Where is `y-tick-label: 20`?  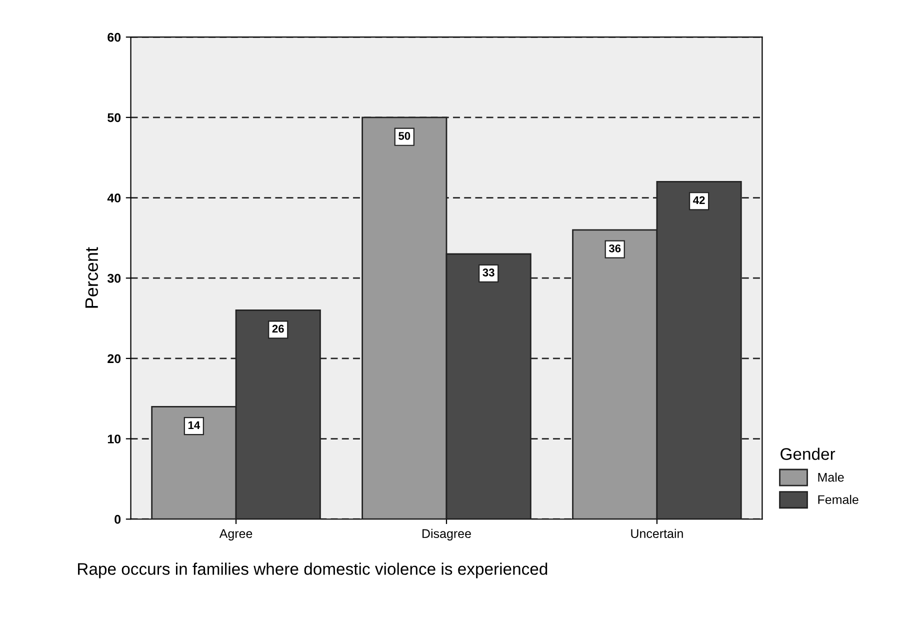 y-tick-label: 20 is located at coordinates (114, 359).